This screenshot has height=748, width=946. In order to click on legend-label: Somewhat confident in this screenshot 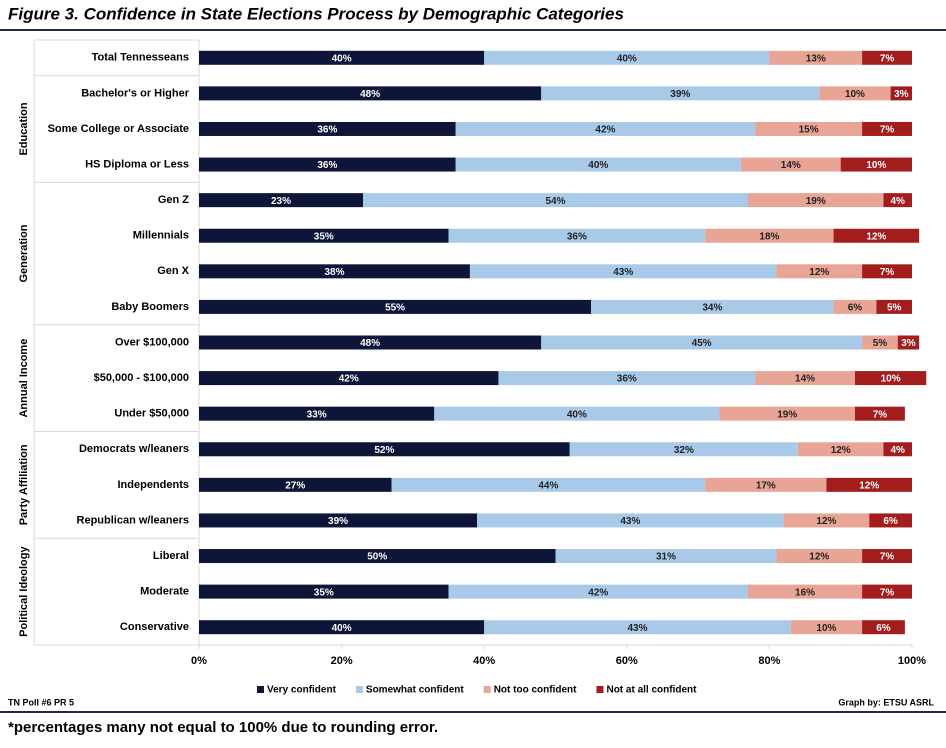, I will do `click(415, 690)`.